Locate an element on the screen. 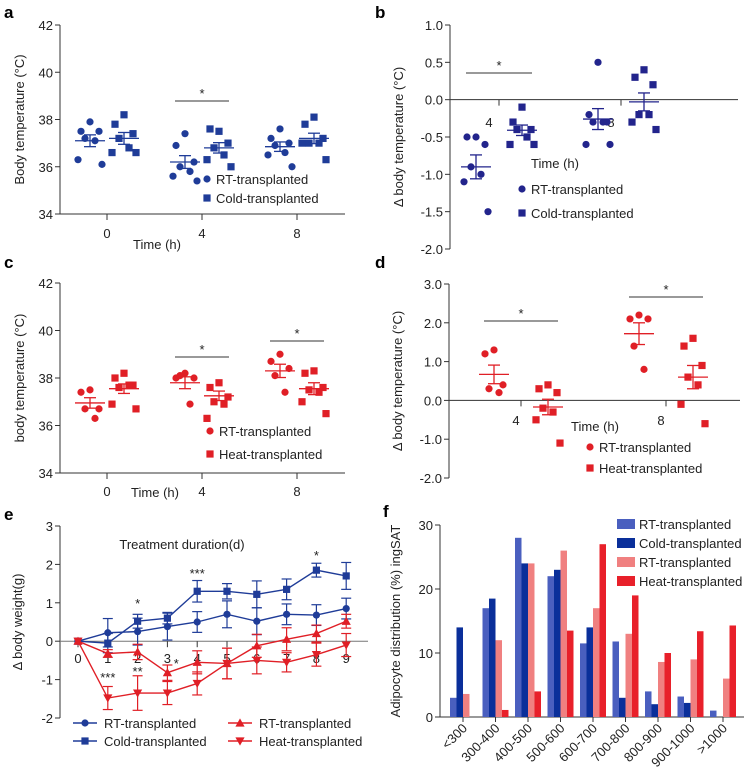 This screenshot has height=780, width=744. significance-marker: *** is located at coordinates (197, 573).